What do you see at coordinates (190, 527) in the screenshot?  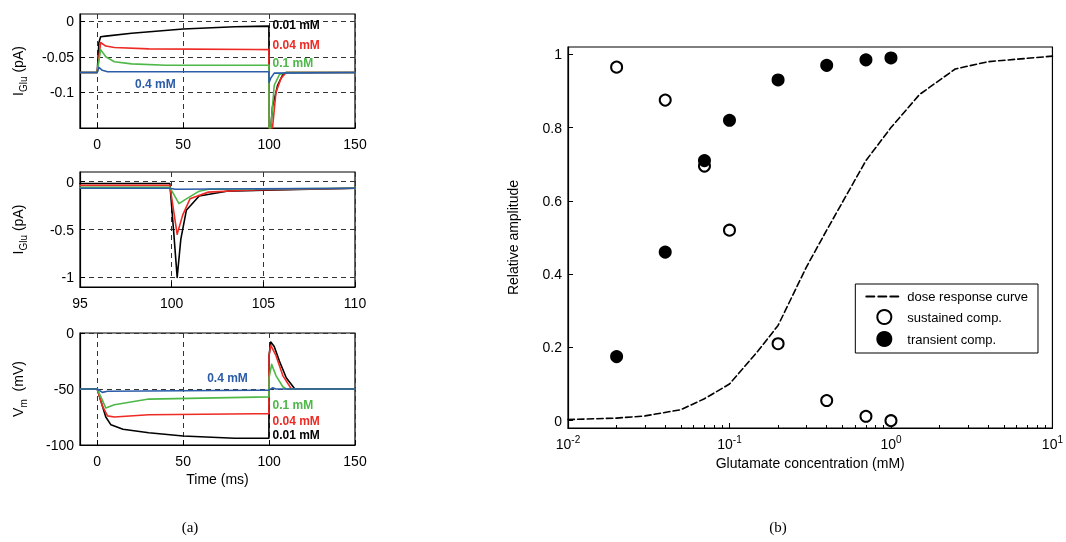 I see `text: (a)` at bounding box center [190, 527].